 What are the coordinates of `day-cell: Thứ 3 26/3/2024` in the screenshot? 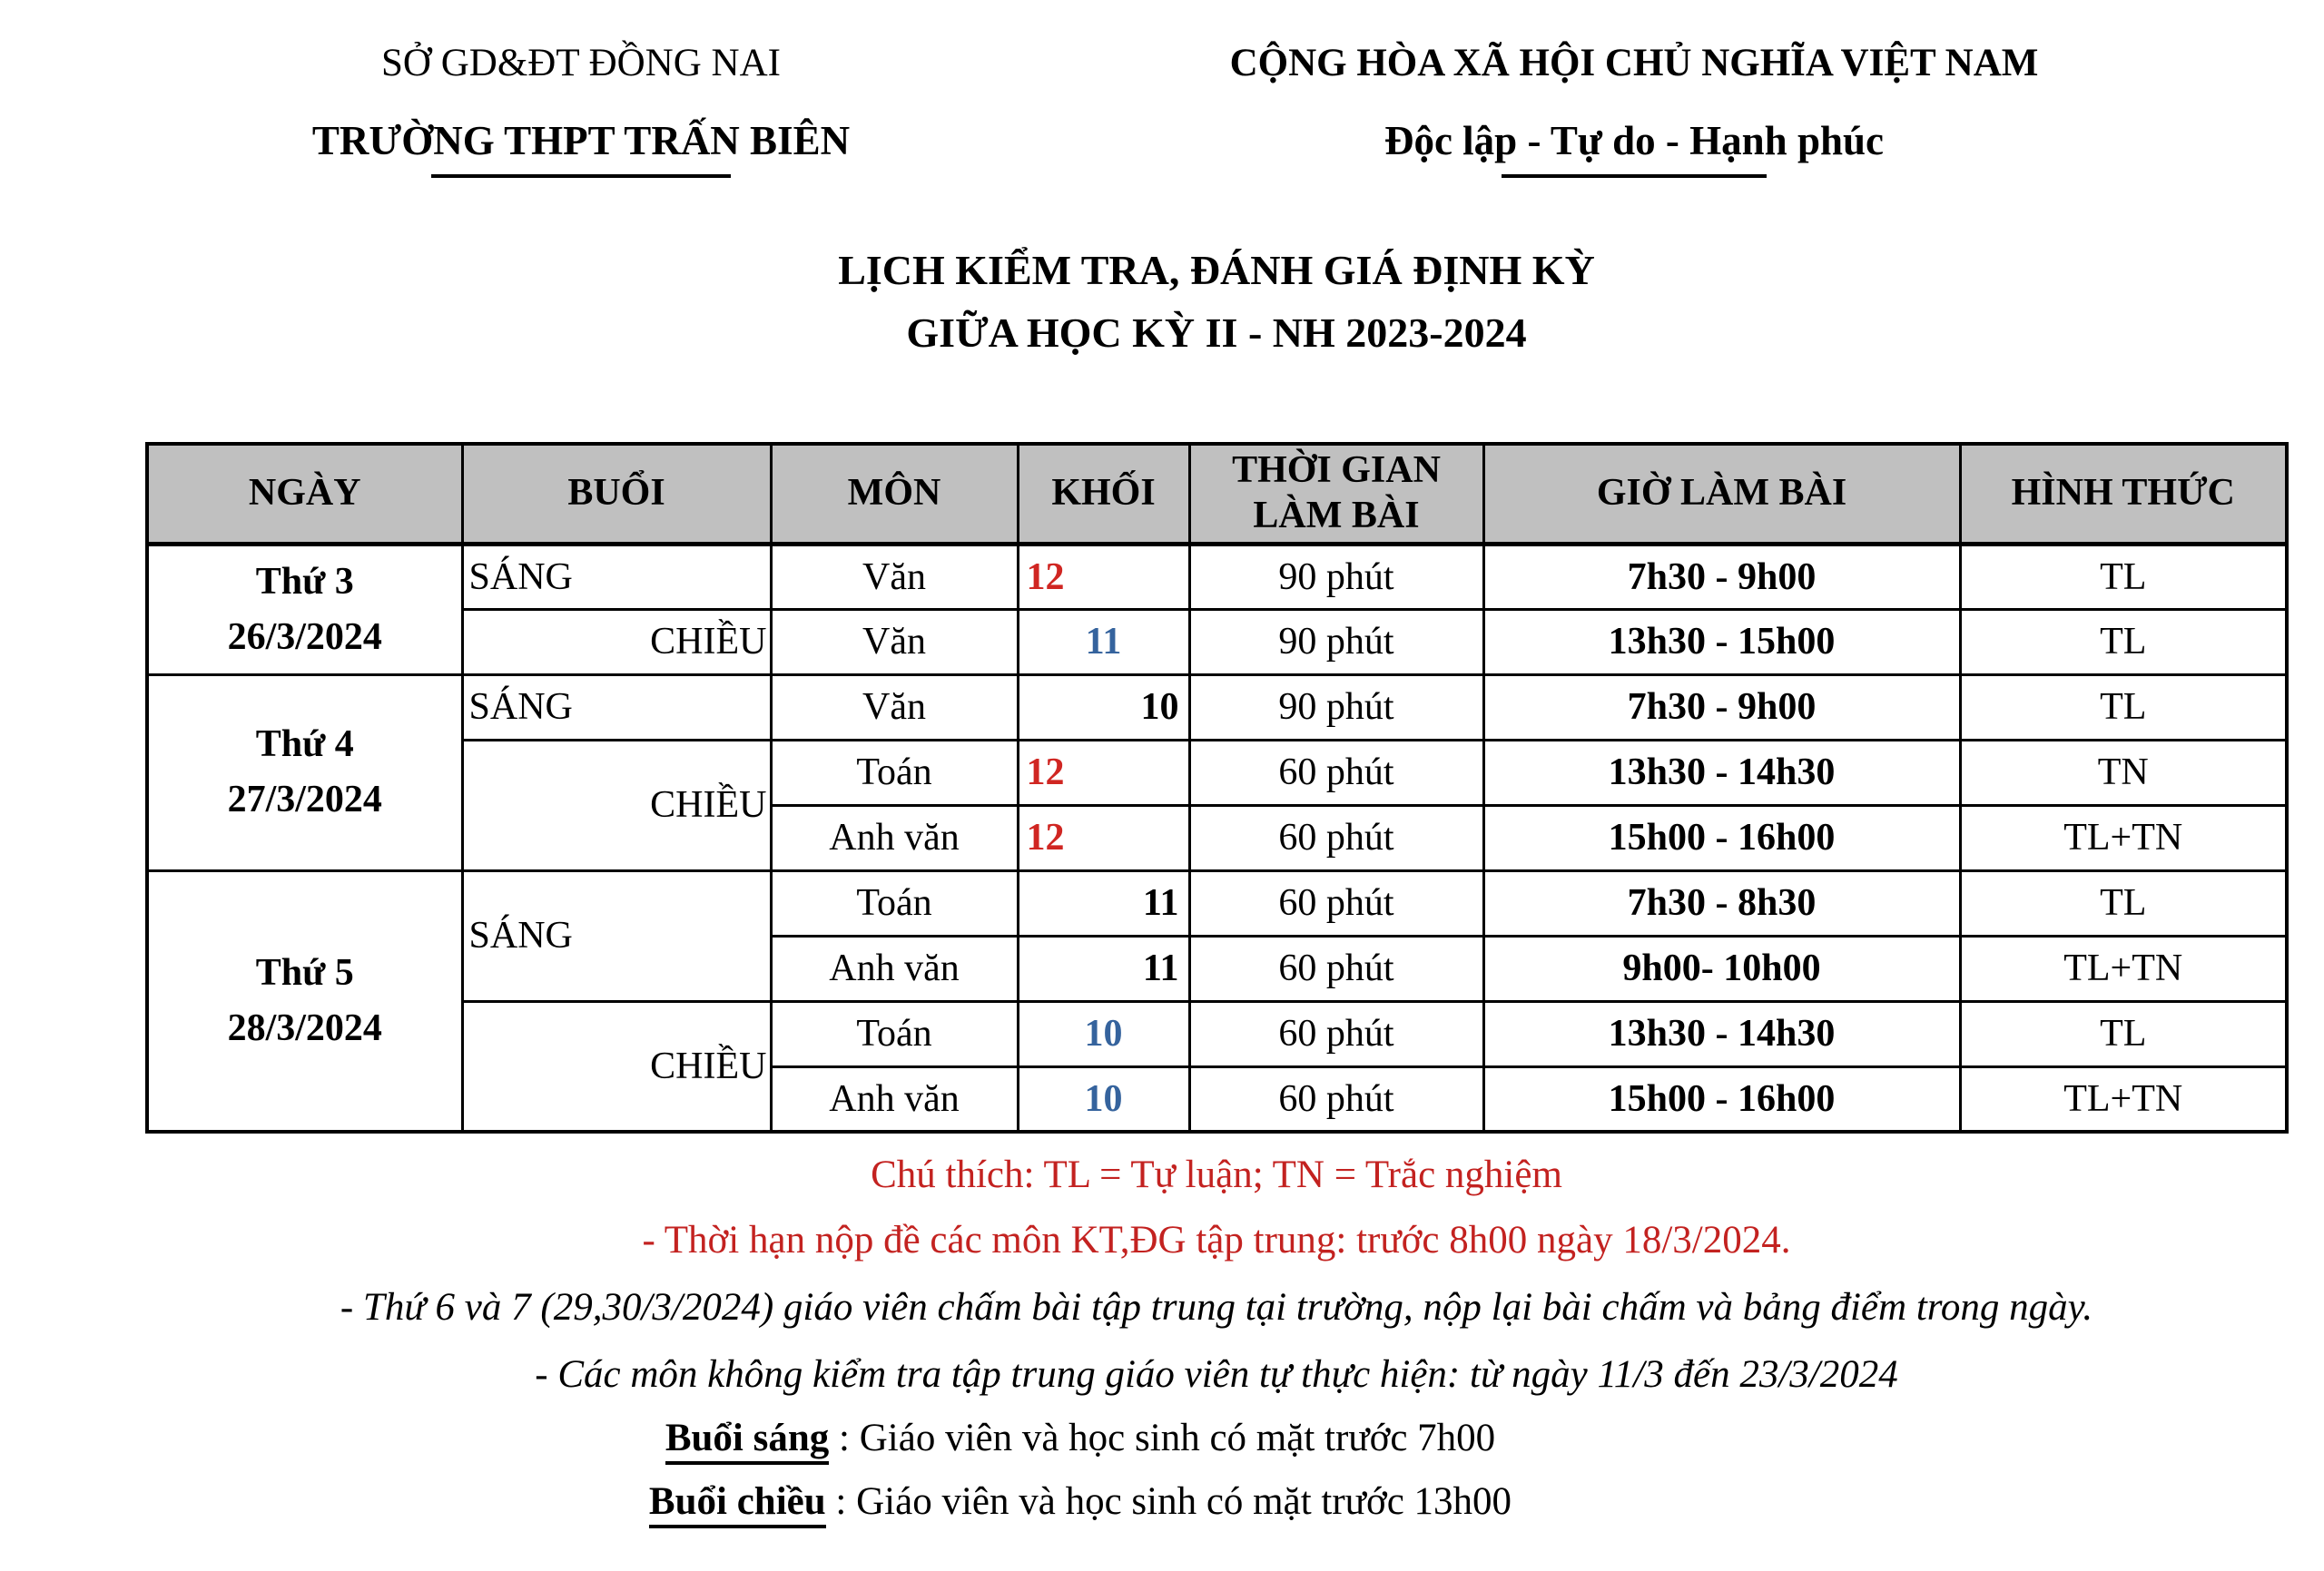 It's located at (304, 609).